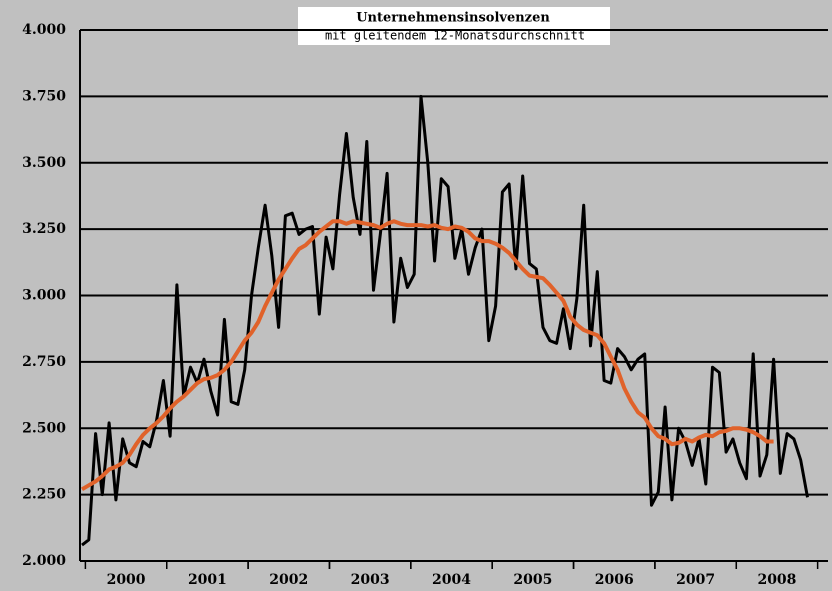  What do you see at coordinates (532, 580) in the screenshot?
I see `x-tick-label: 2005` at bounding box center [532, 580].